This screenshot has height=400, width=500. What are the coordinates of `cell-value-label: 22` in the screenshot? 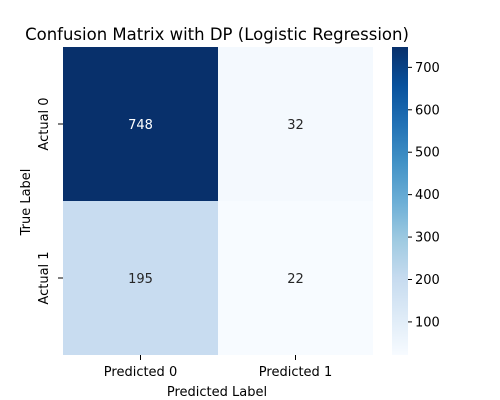 It's located at (295, 279).